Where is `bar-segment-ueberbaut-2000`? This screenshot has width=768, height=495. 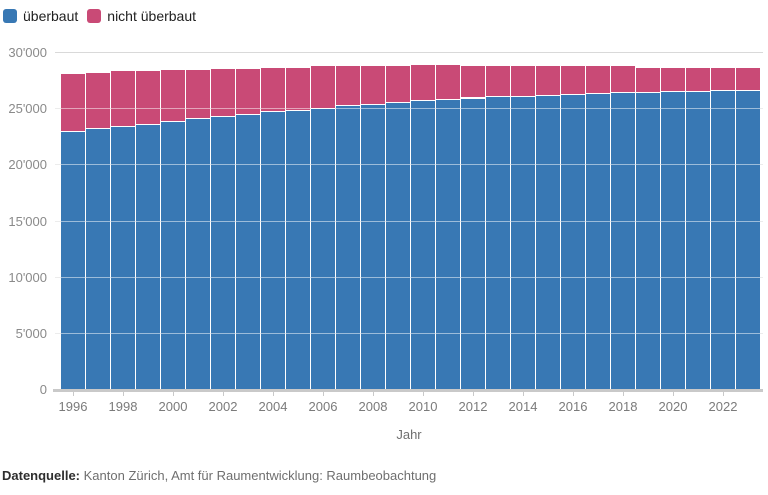
bar-segment-ueberbaut-2000 is located at coordinates (173, 256).